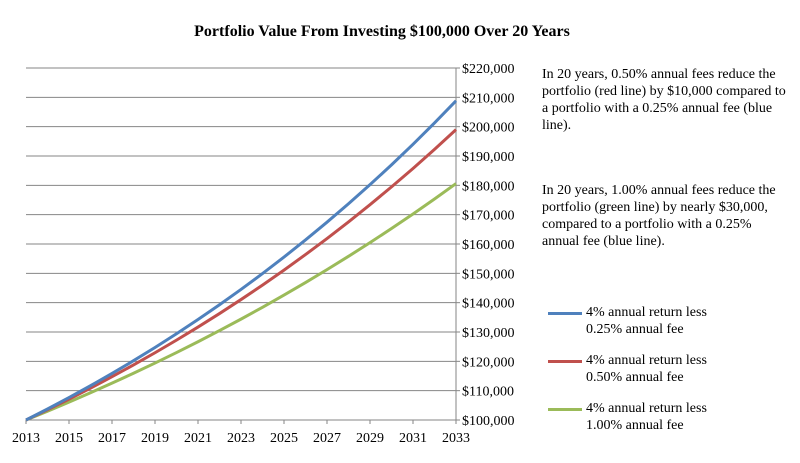  Describe the element at coordinates (488, 392) in the screenshot. I see `y-tick-label: $110,000` at that location.